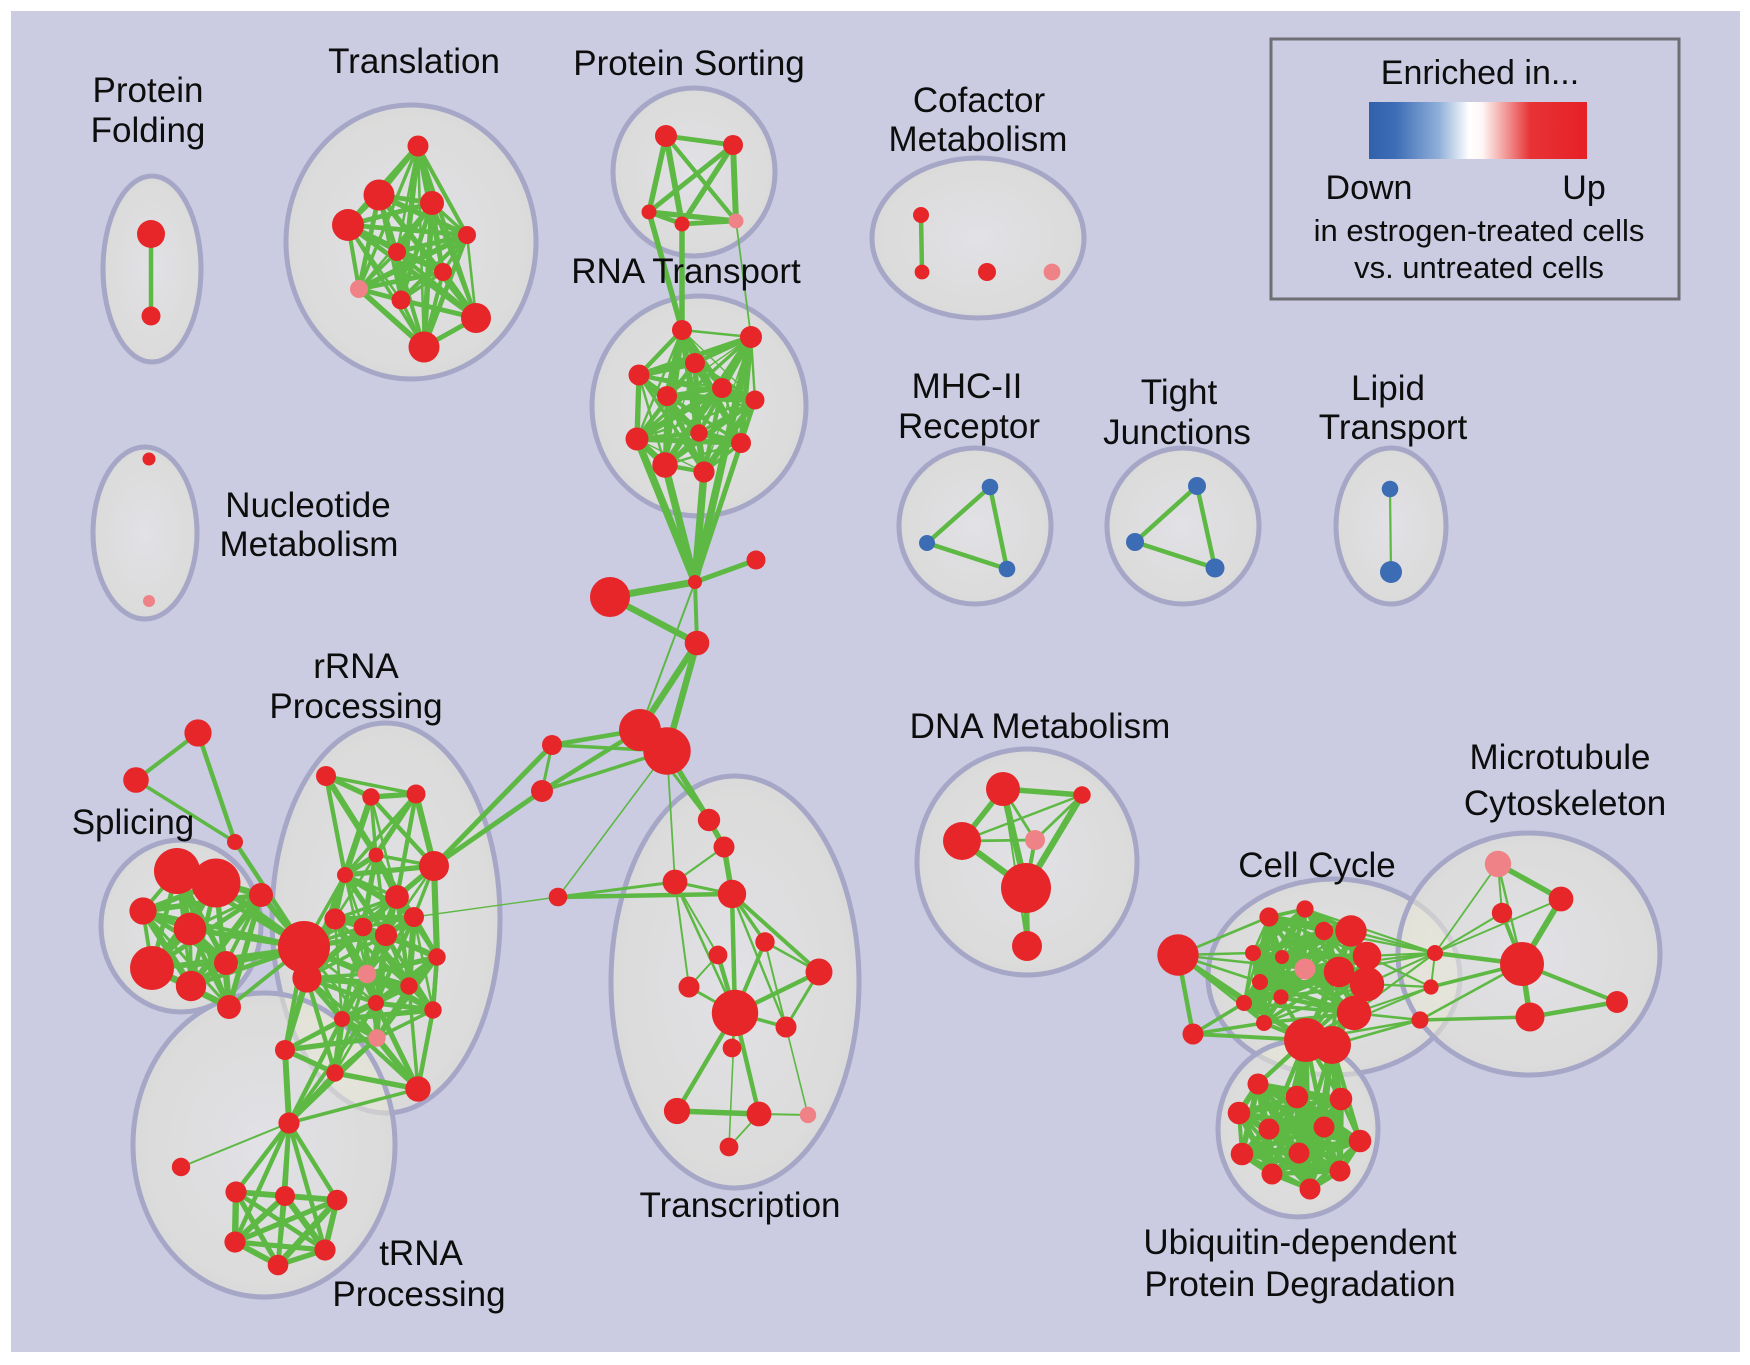  Describe the element at coordinates (1565, 803) in the screenshot. I see `svg-text: Cytoskeleton` at that location.